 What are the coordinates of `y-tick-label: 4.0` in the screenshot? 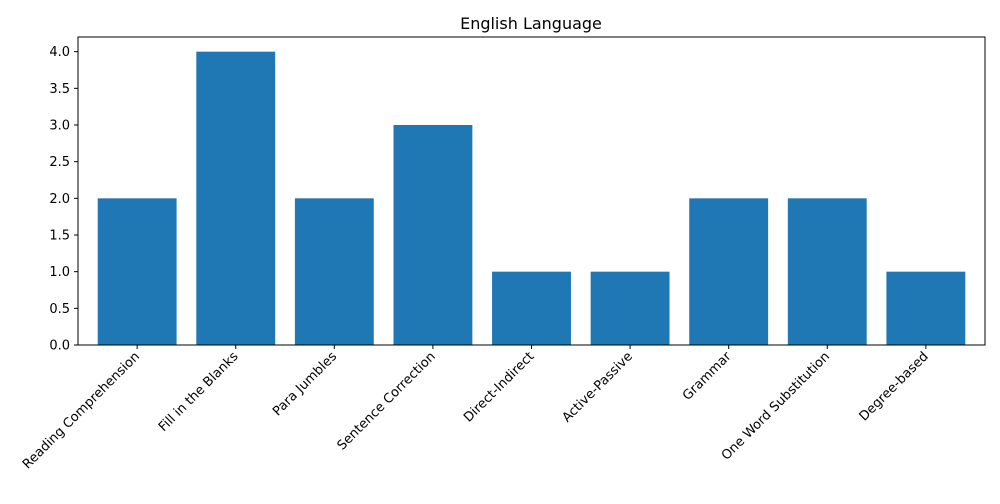 It's located at (59, 52).